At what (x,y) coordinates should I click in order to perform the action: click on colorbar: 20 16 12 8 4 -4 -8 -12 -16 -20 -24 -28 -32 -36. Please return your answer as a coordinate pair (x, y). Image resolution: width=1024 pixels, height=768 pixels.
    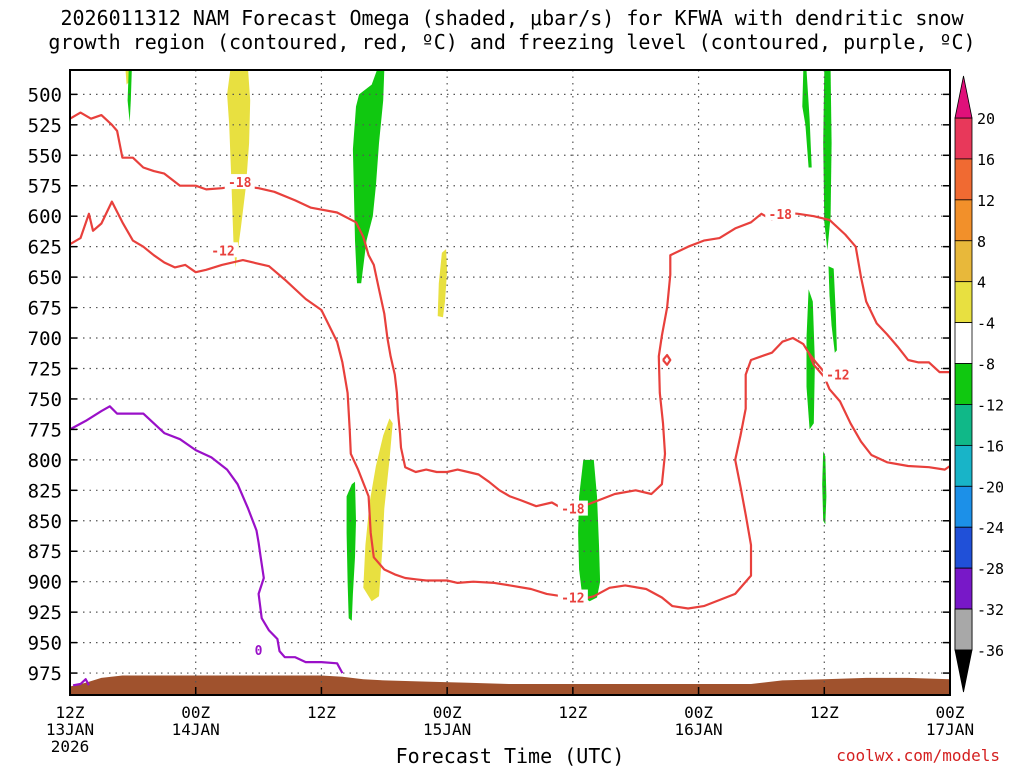
    Looking at the image, I should click on (979, 384).